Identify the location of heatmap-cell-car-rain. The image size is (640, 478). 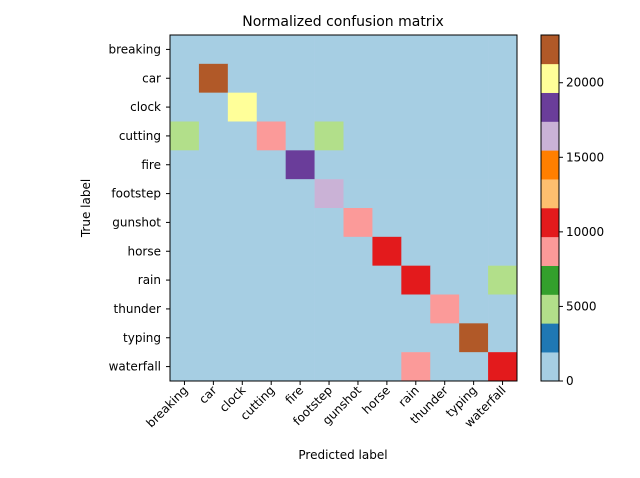
(416, 78).